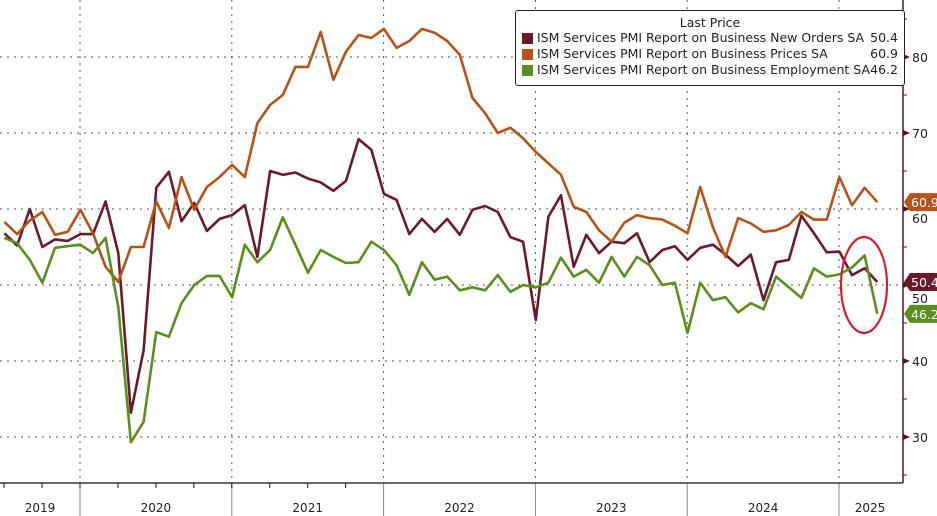 The width and height of the screenshot is (937, 516). Describe the element at coordinates (920, 218) in the screenshot. I see `y-tick-label: 60` at that location.